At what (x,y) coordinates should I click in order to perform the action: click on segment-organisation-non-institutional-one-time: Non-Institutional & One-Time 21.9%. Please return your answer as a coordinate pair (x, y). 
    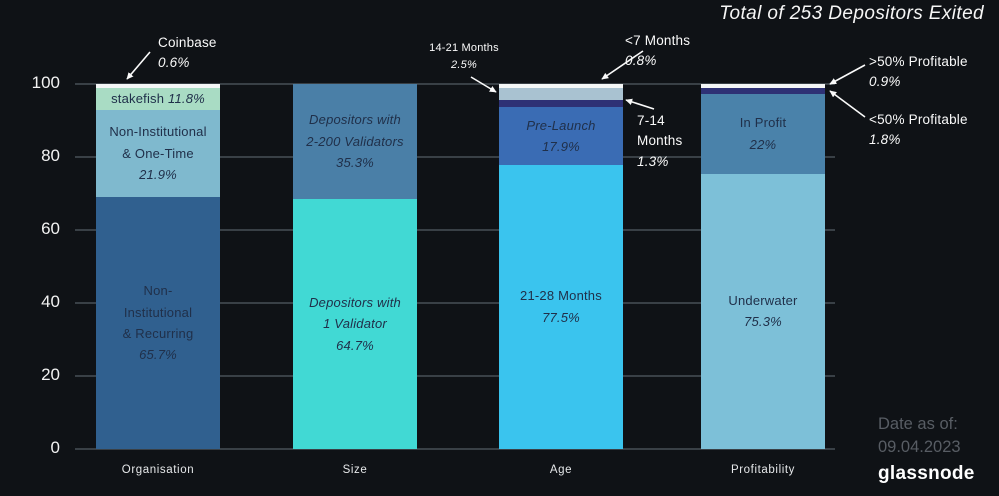
    Looking at the image, I should click on (158, 153).